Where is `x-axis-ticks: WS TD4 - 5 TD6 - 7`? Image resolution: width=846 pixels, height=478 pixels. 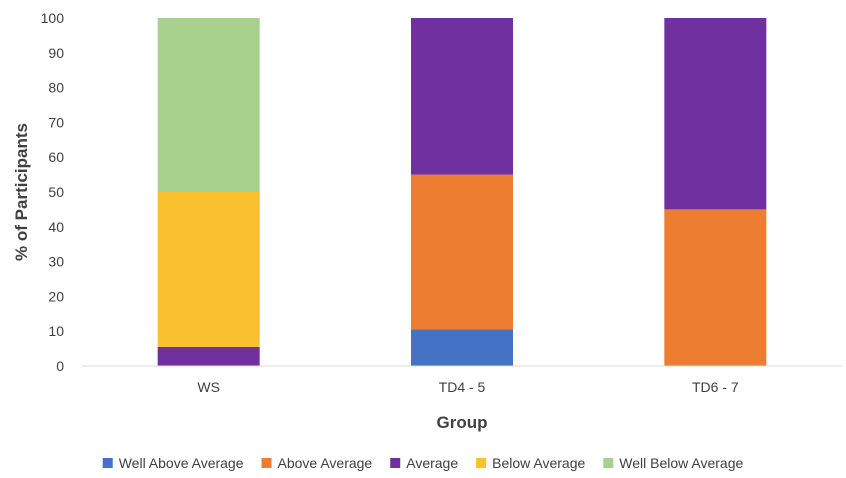 x-axis-ticks: WS TD4 - 5 TD6 - 7 is located at coordinates (467, 387).